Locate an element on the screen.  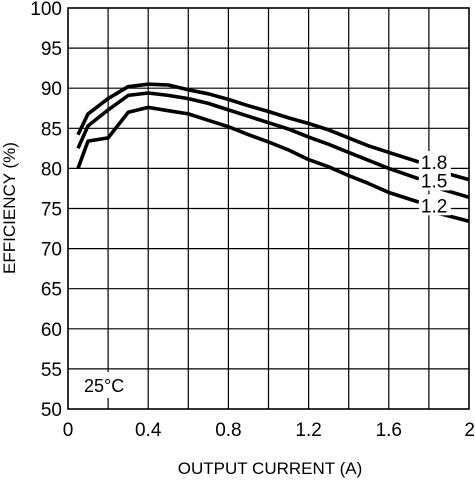
series-label-1.5: 1.5 is located at coordinates (434, 181).